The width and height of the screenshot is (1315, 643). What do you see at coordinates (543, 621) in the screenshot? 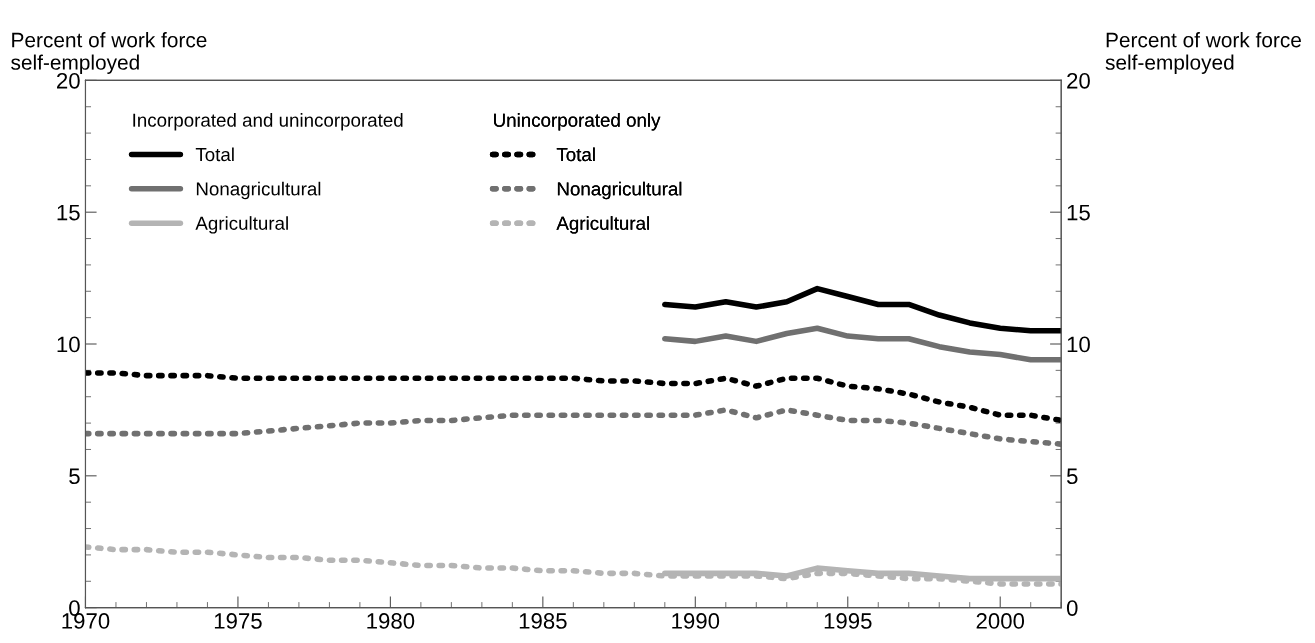
I see `x-tick-label: 1985` at bounding box center [543, 621].